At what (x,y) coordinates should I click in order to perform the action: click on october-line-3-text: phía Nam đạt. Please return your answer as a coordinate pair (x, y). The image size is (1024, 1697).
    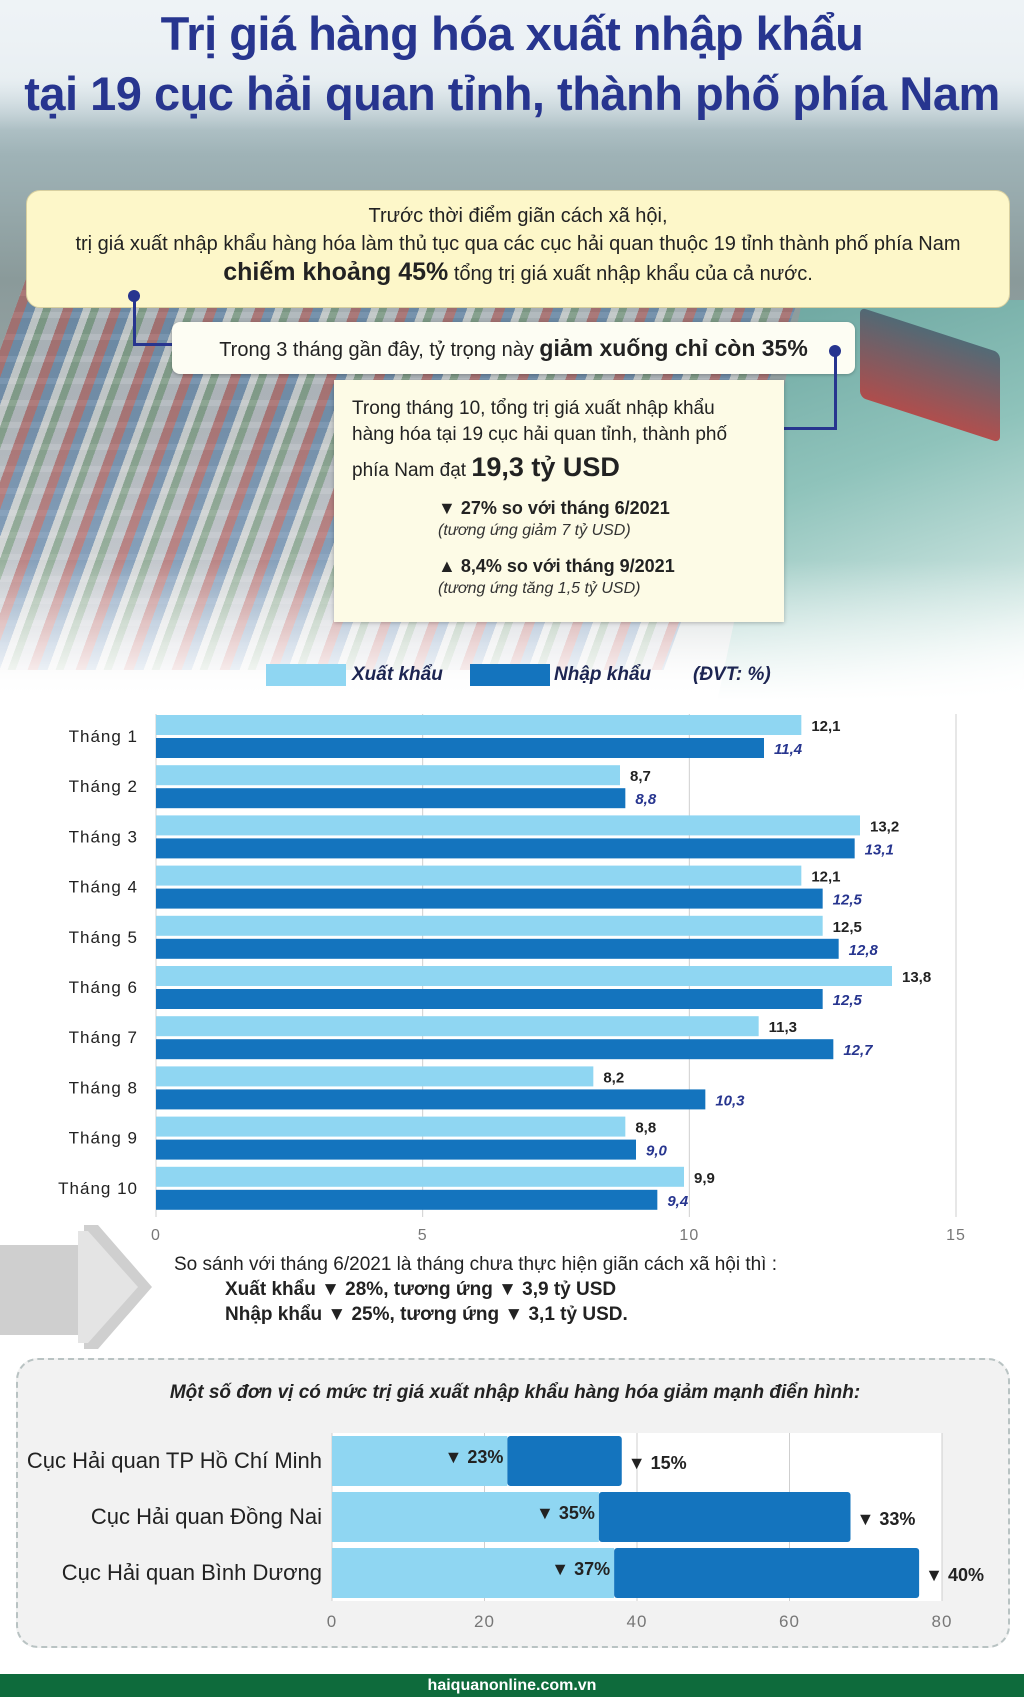
    Looking at the image, I should click on (409, 470).